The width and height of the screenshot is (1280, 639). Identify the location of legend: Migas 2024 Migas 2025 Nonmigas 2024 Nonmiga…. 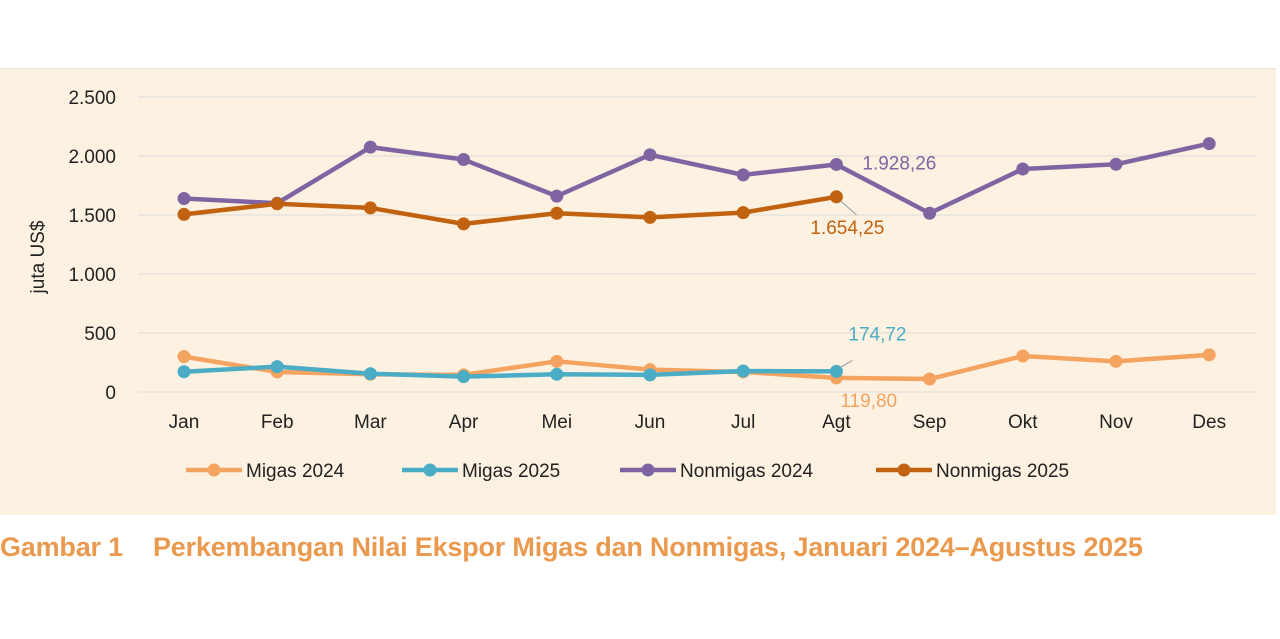
(627, 471).